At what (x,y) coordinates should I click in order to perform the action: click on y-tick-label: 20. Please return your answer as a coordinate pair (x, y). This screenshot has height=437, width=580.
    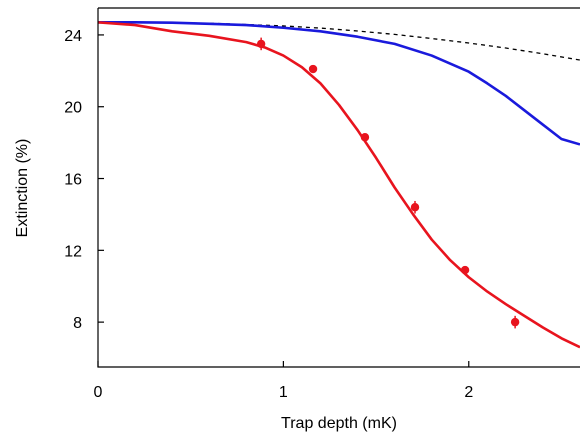
    Looking at the image, I should click on (73, 108).